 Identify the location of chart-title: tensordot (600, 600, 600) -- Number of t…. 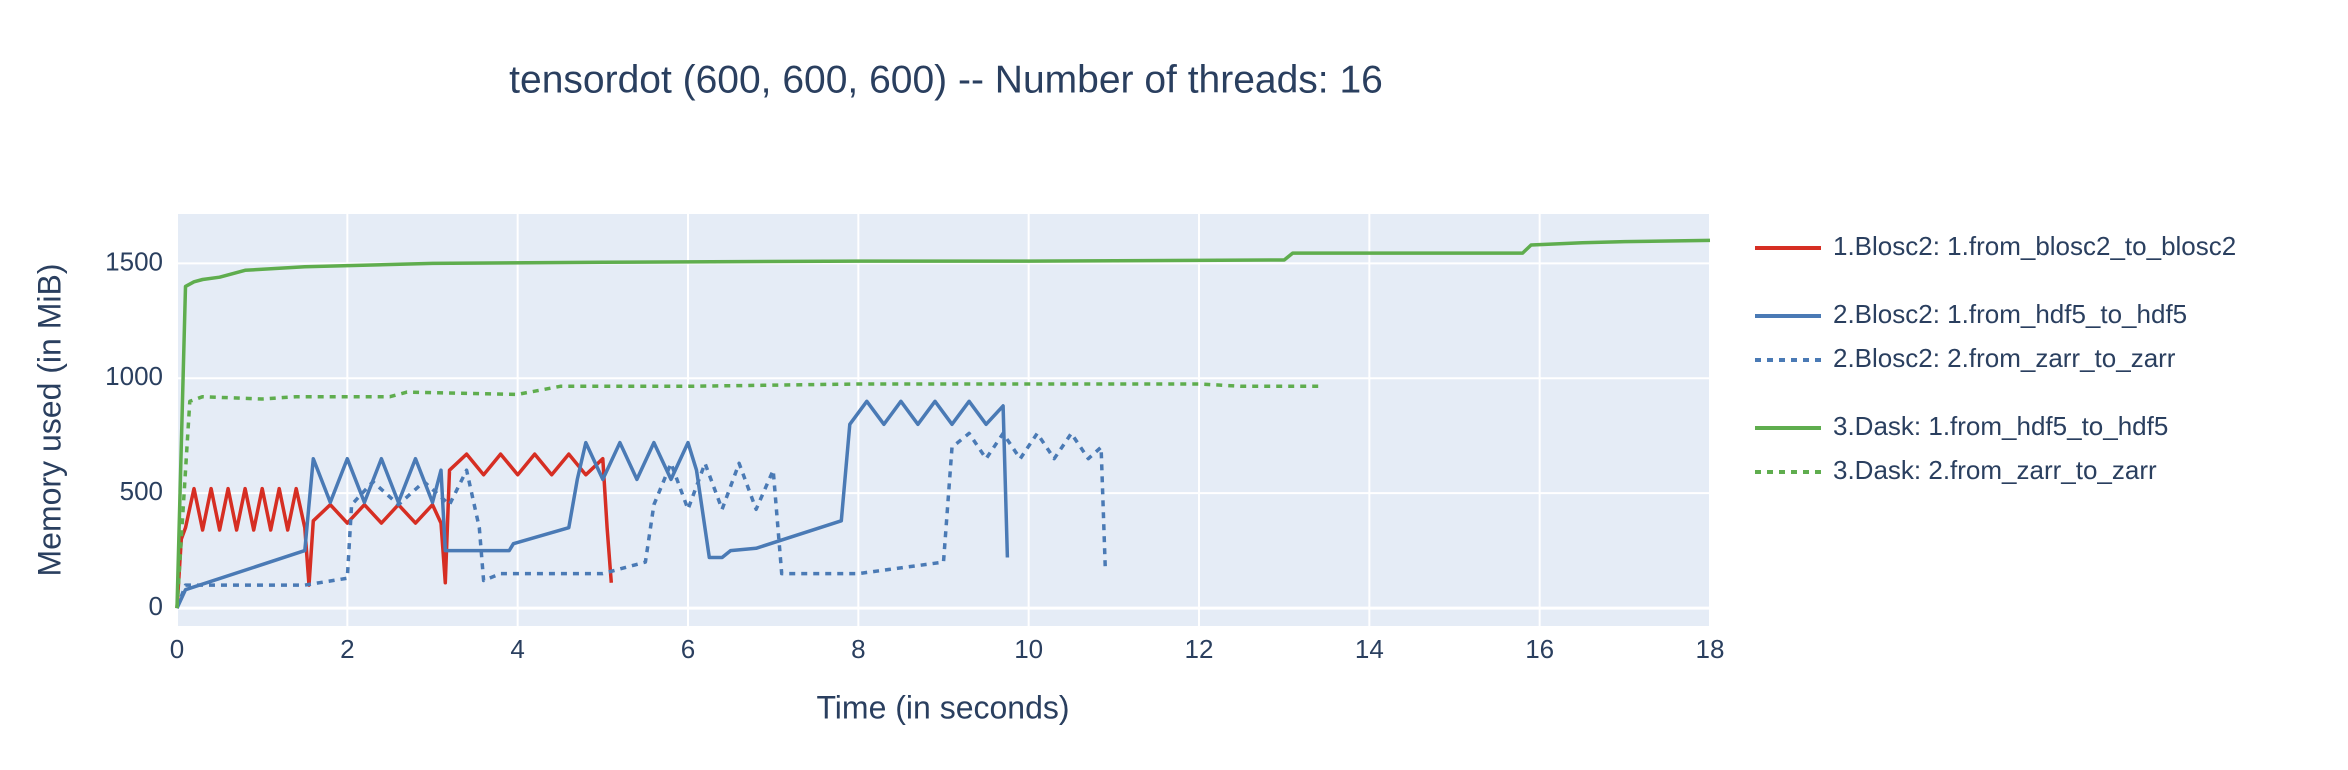
(946, 79).